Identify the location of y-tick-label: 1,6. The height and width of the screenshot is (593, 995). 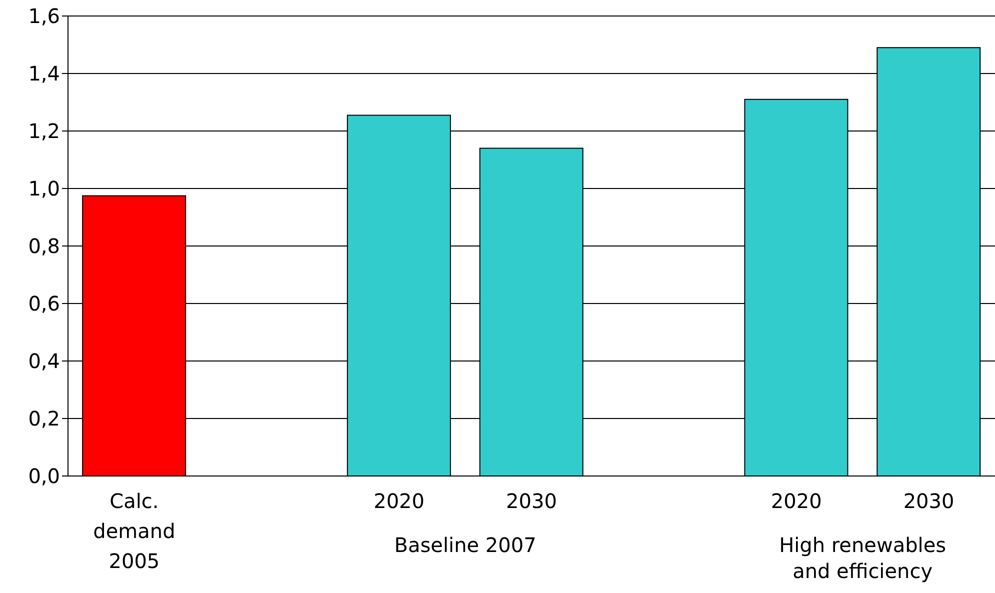
(44, 16).